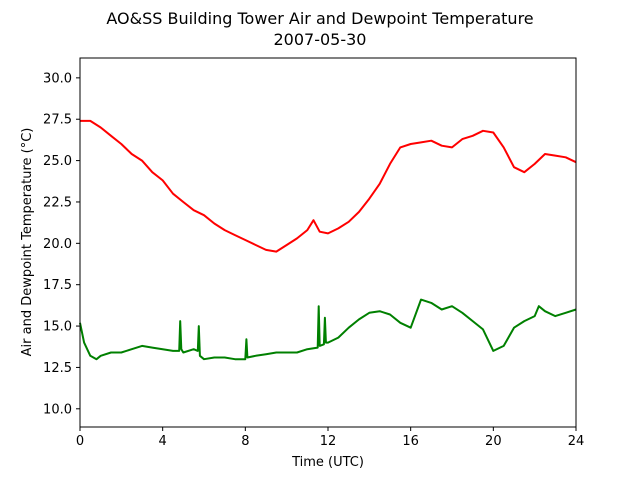  What do you see at coordinates (57, 244) in the screenshot?
I see `y-tick-label: 20.0` at bounding box center [57, 244].